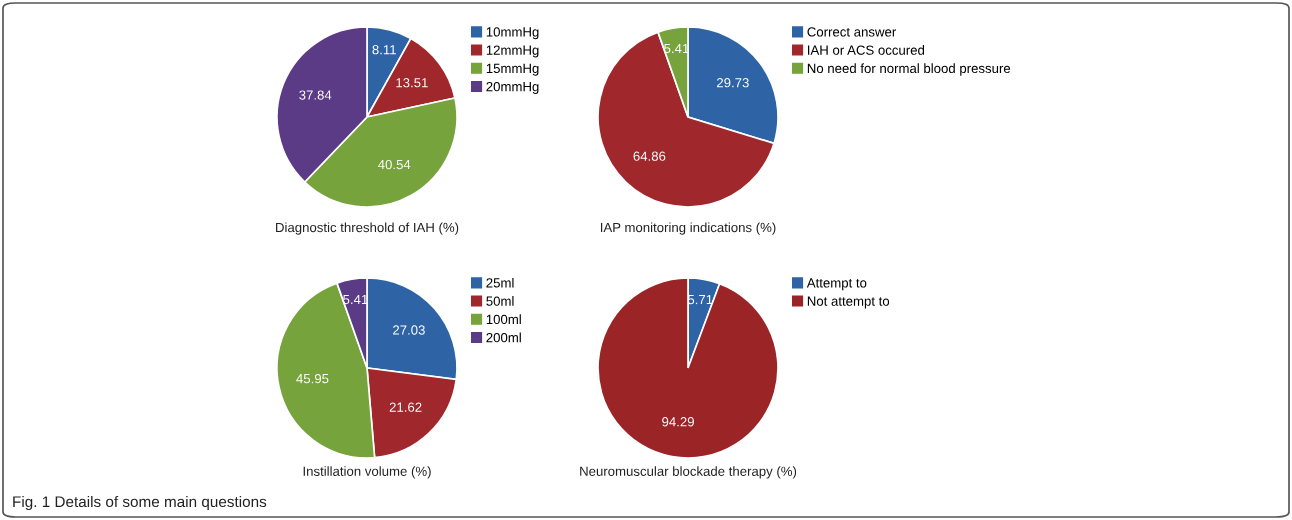 This screenshot has width=1292, height=520. I want to click on data-label: 21.62, so click(405, 407).